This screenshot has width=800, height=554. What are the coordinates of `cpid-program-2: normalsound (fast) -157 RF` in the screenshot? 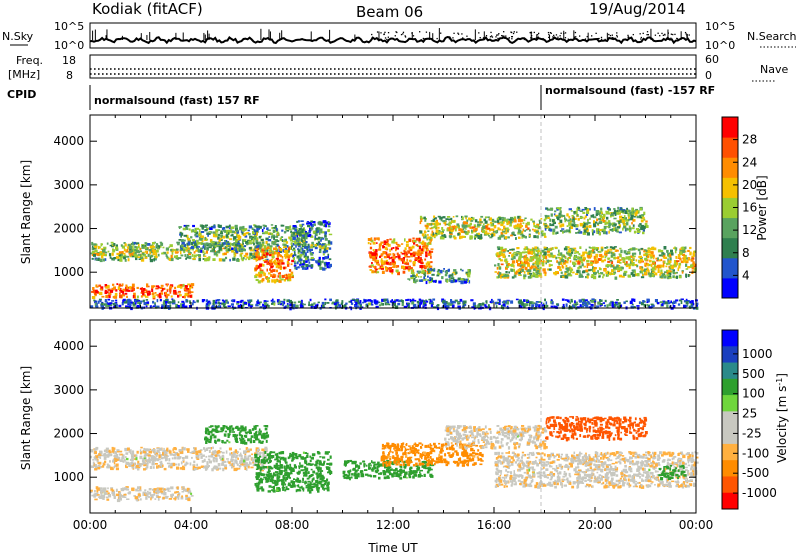 It's located at (630, 90).